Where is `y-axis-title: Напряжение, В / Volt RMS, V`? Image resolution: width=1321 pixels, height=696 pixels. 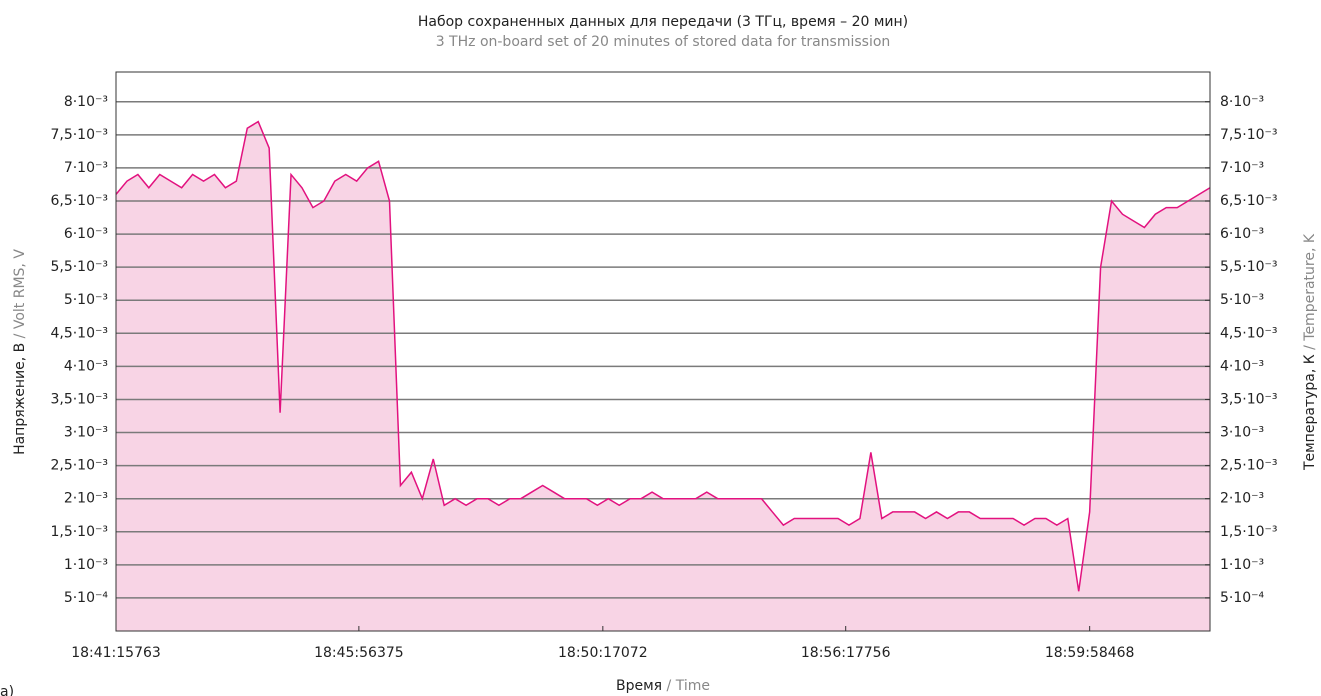 y-axis-title: Напряжение, В / Volt RMS, V is located at coordinates (20, 352).